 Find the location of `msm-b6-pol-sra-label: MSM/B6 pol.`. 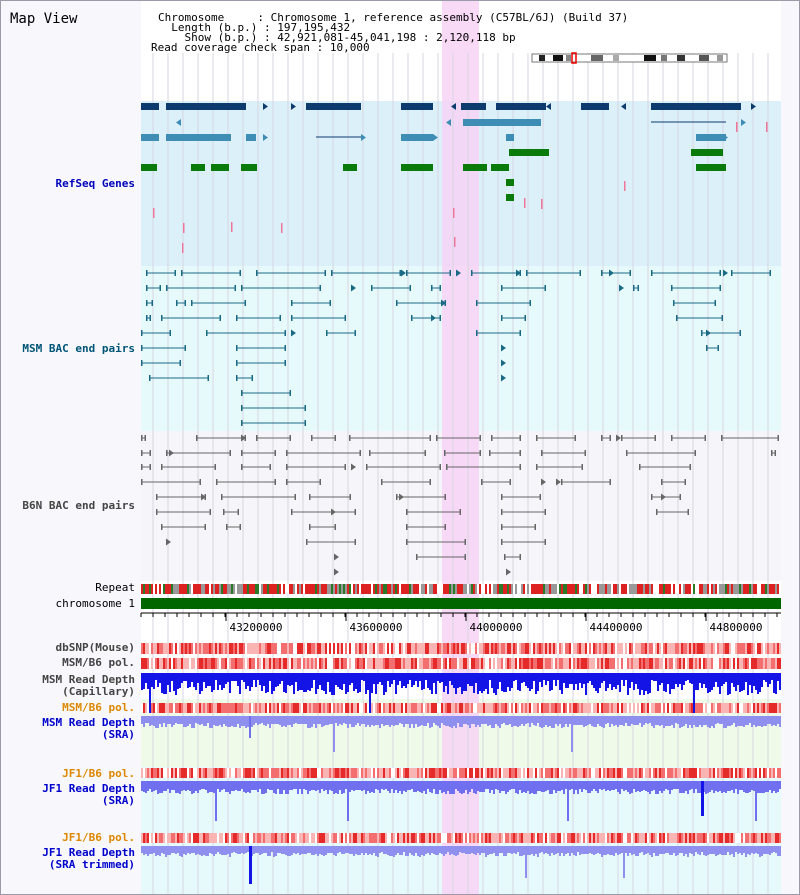

msm-b6-pol-sra-label: MSM/B6 pol. is located at coordinates (98, 707).